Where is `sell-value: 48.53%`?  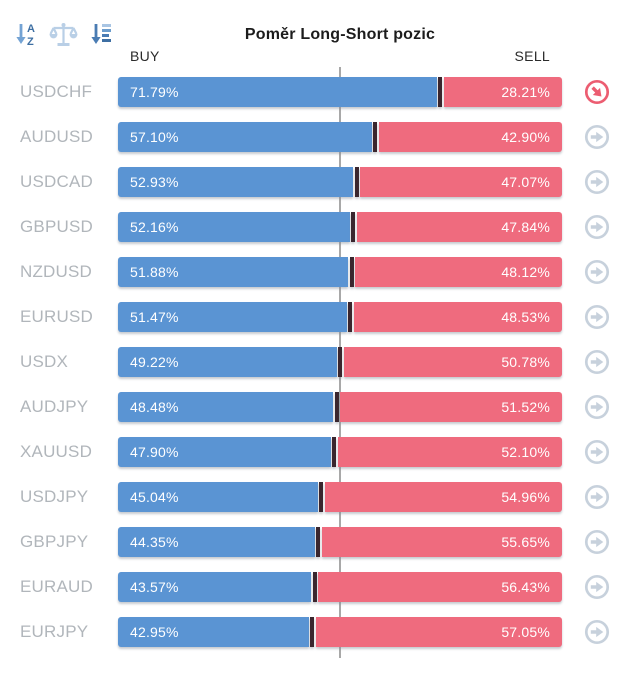 sell-value: 48.53% is located at coordinates (525, 317).